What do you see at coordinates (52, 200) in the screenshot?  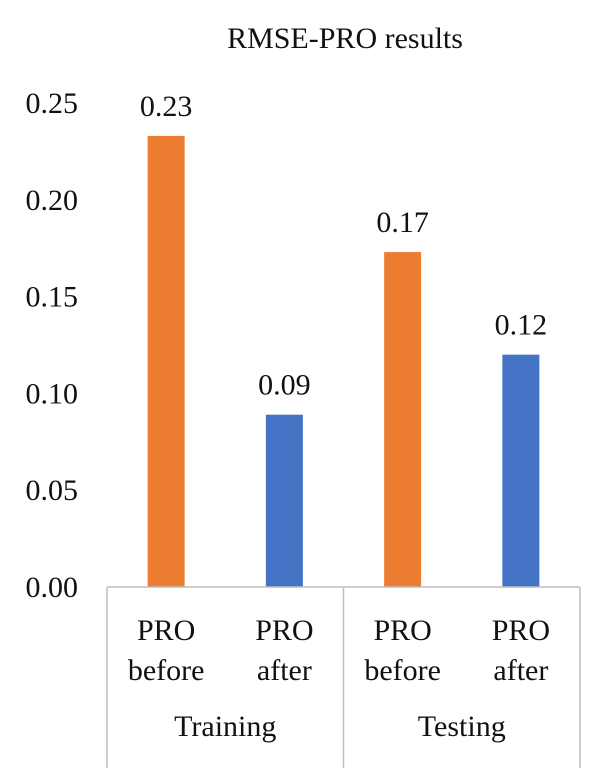 I see `y-tick-label: 0.20` at bounding box center [52, 200].